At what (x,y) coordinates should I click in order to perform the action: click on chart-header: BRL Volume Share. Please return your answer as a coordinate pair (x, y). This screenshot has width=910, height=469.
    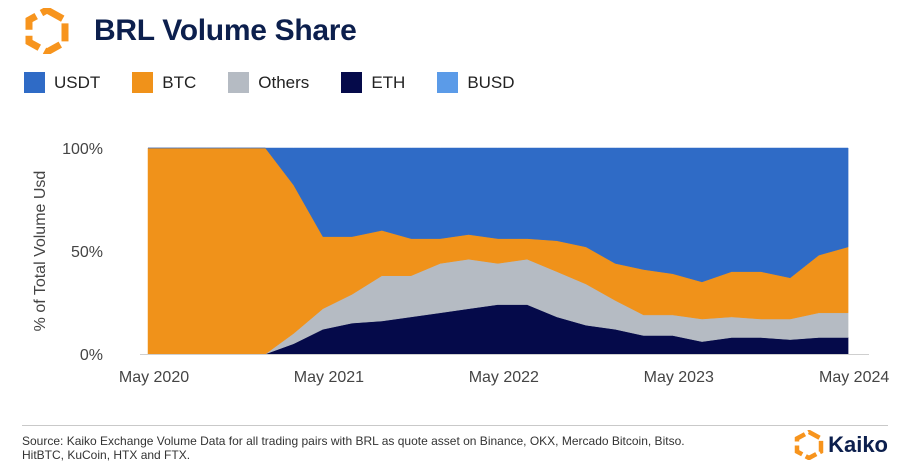
    Looking at the image, I should click on (190, 31).